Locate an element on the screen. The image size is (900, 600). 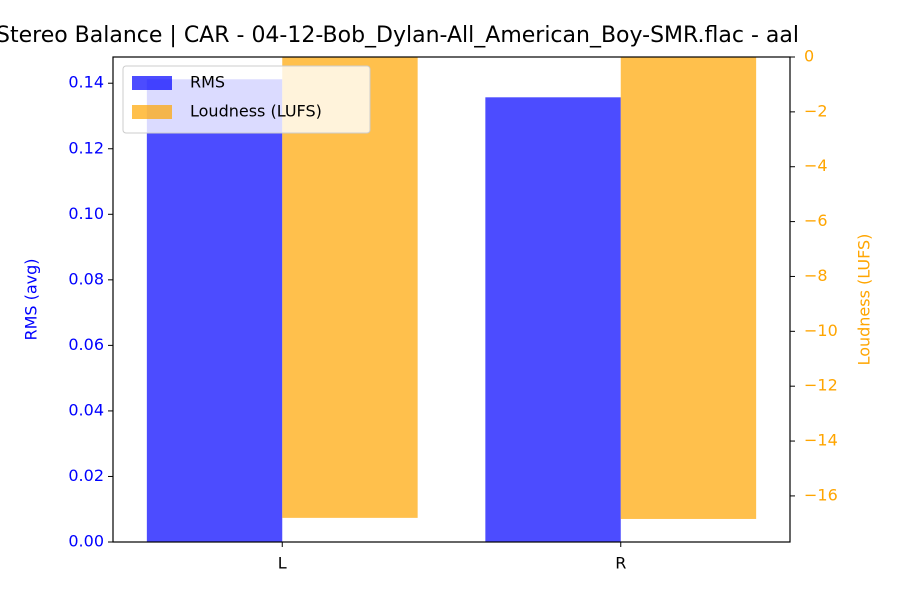
y2-tick-label: −4 is located at coordinates (816, 165).